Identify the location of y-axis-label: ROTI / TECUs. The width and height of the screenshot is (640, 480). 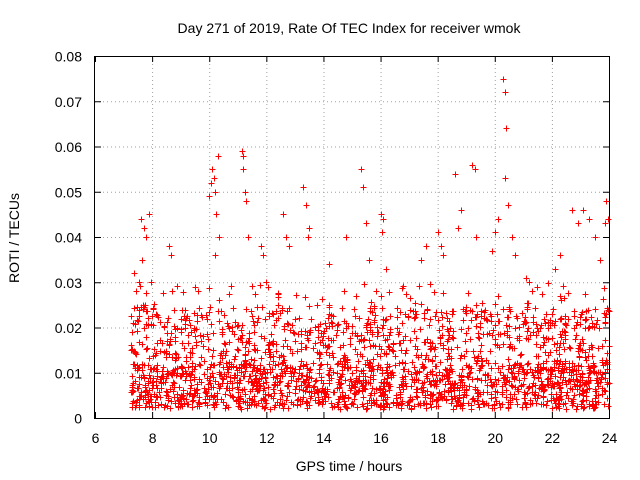
(14, 238).